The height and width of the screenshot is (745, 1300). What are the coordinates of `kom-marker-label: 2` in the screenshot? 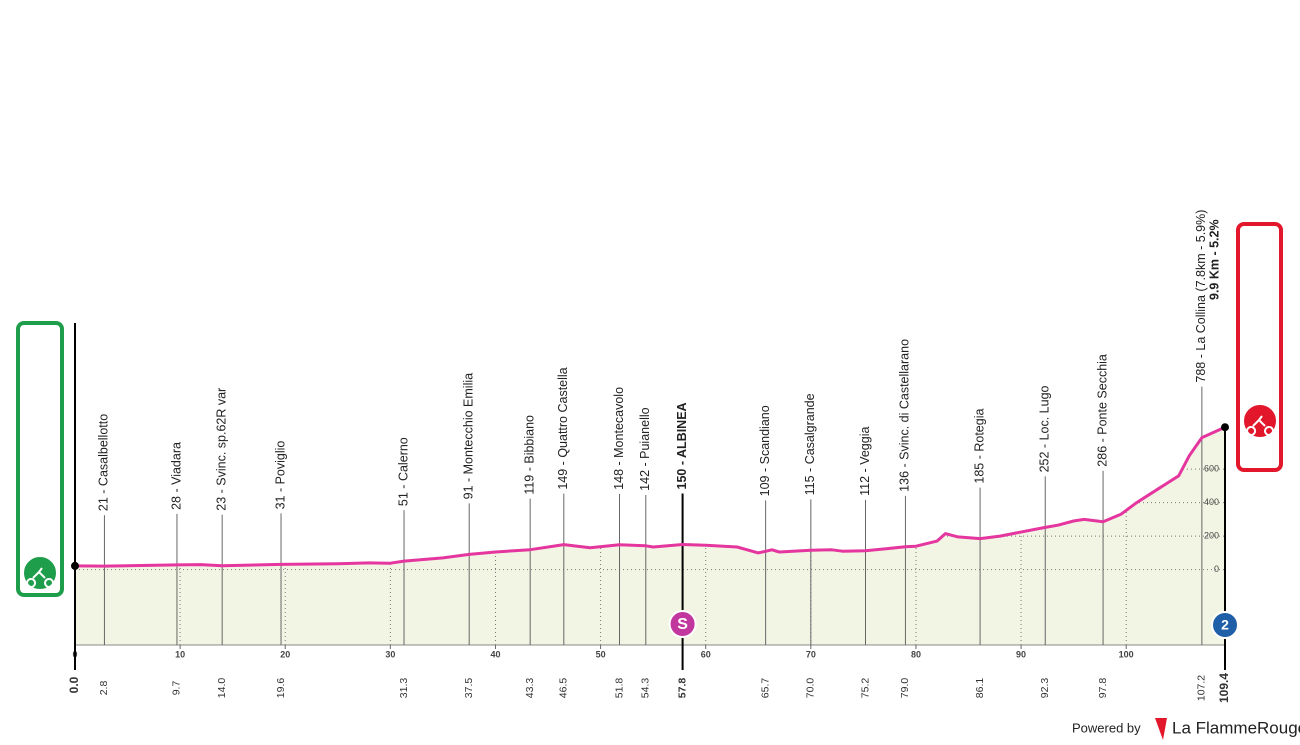 It's located at (1225, 625).